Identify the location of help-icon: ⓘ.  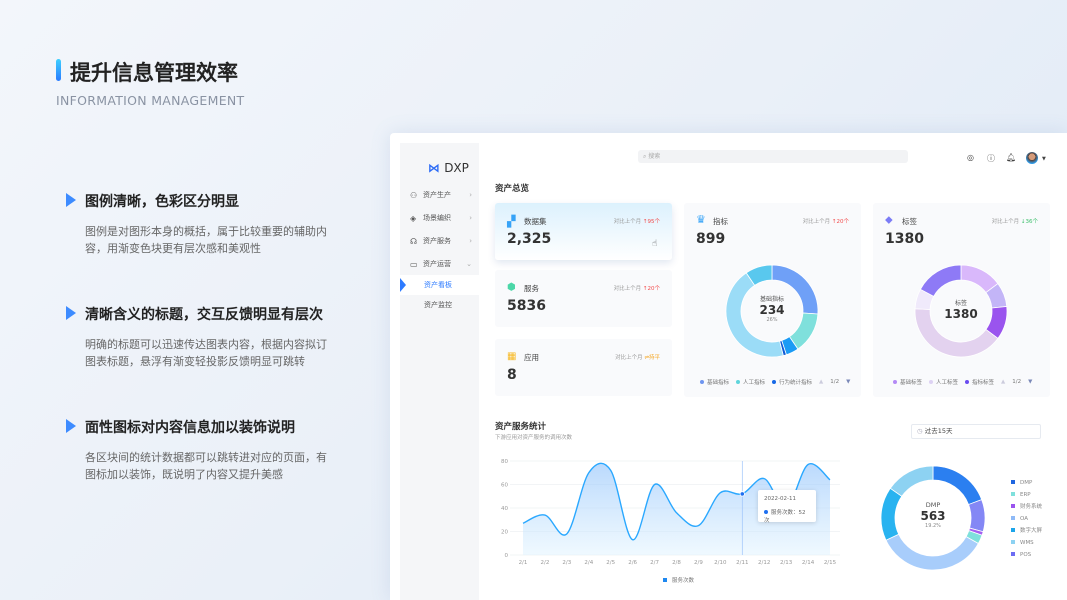
(991, 158).